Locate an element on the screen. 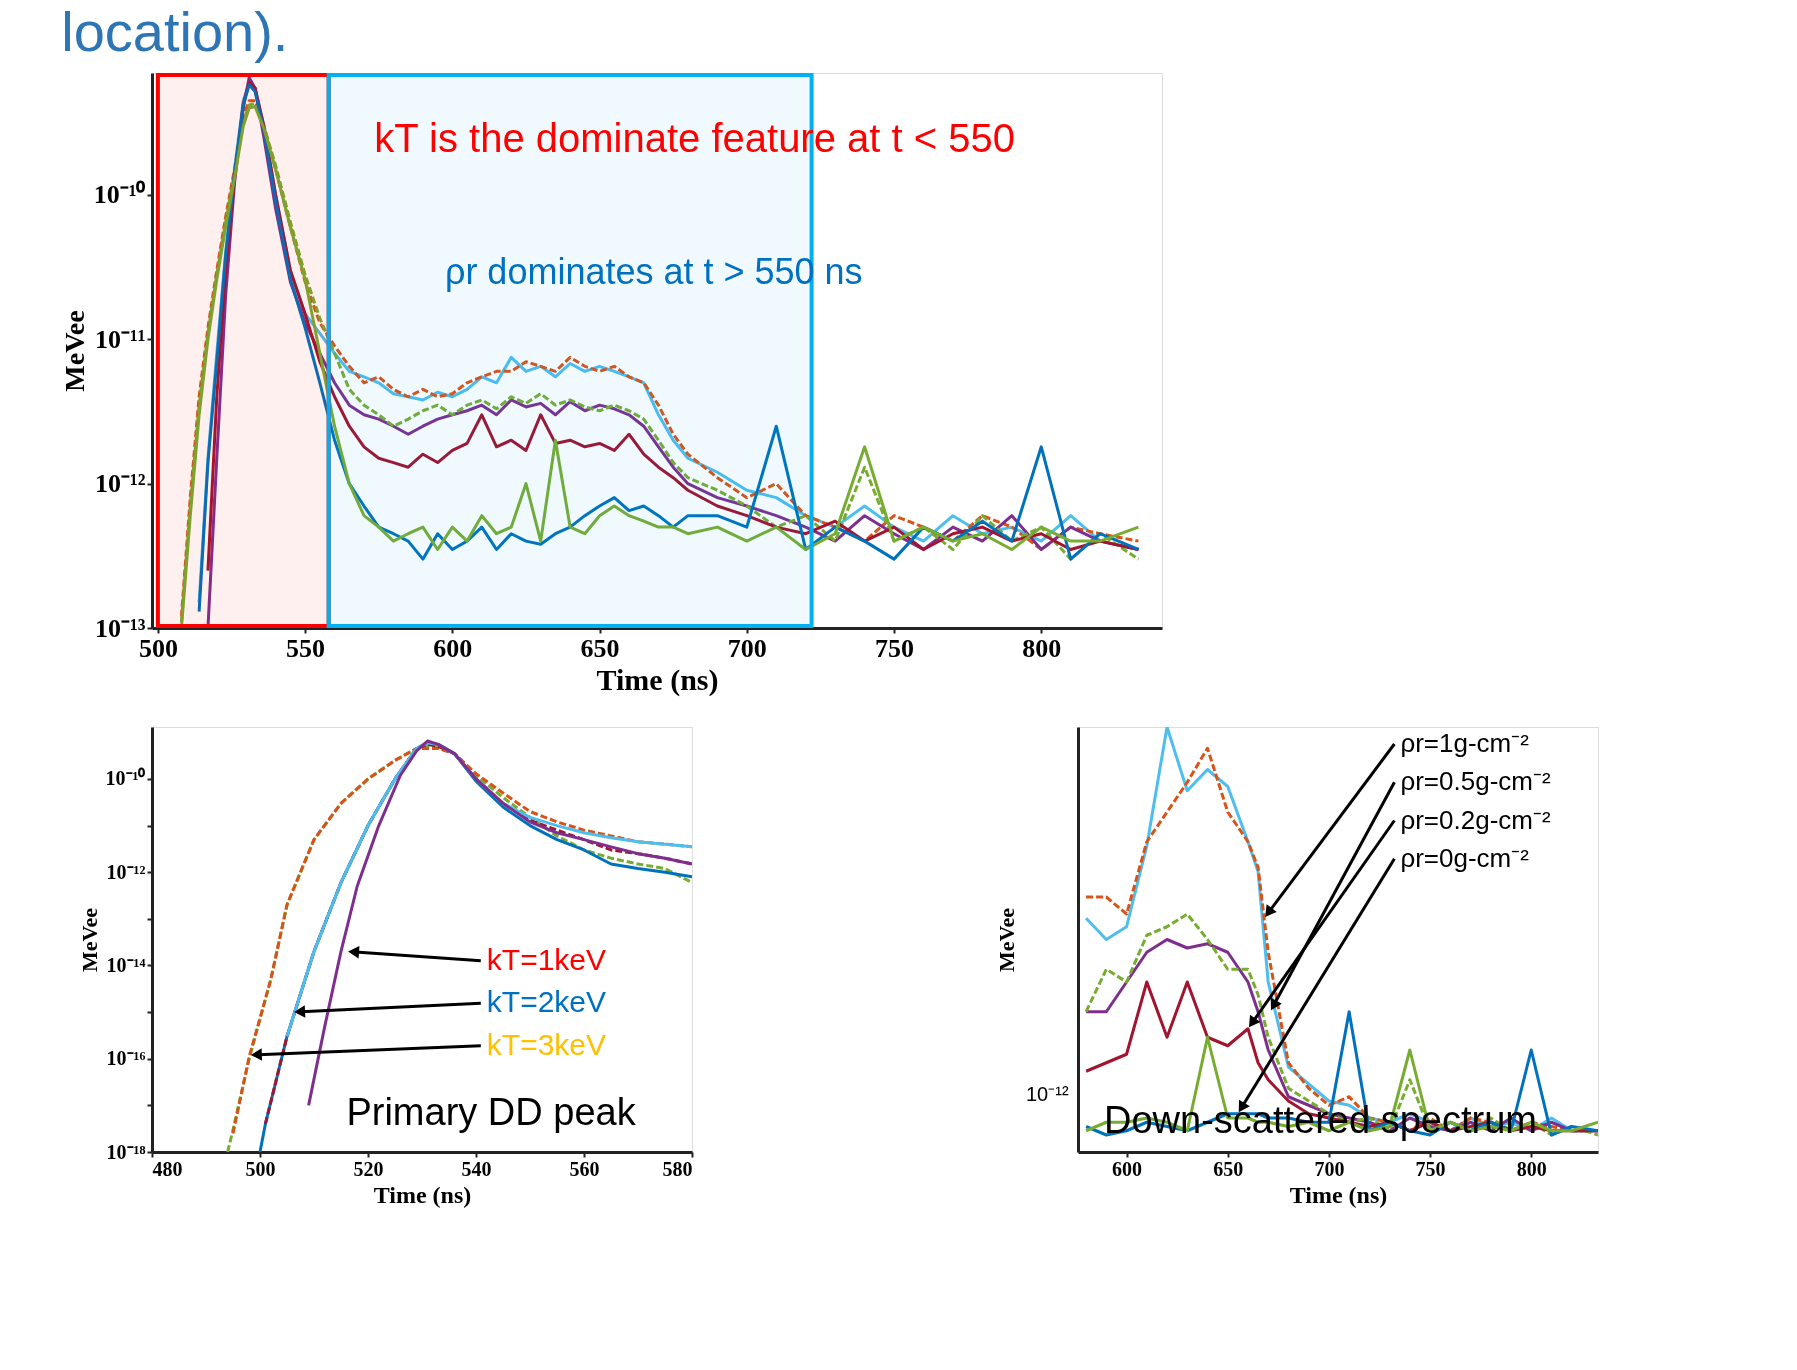 The image size is (1797, 1370). x-tick-label: 560 is located at coordinates (584, 1168).